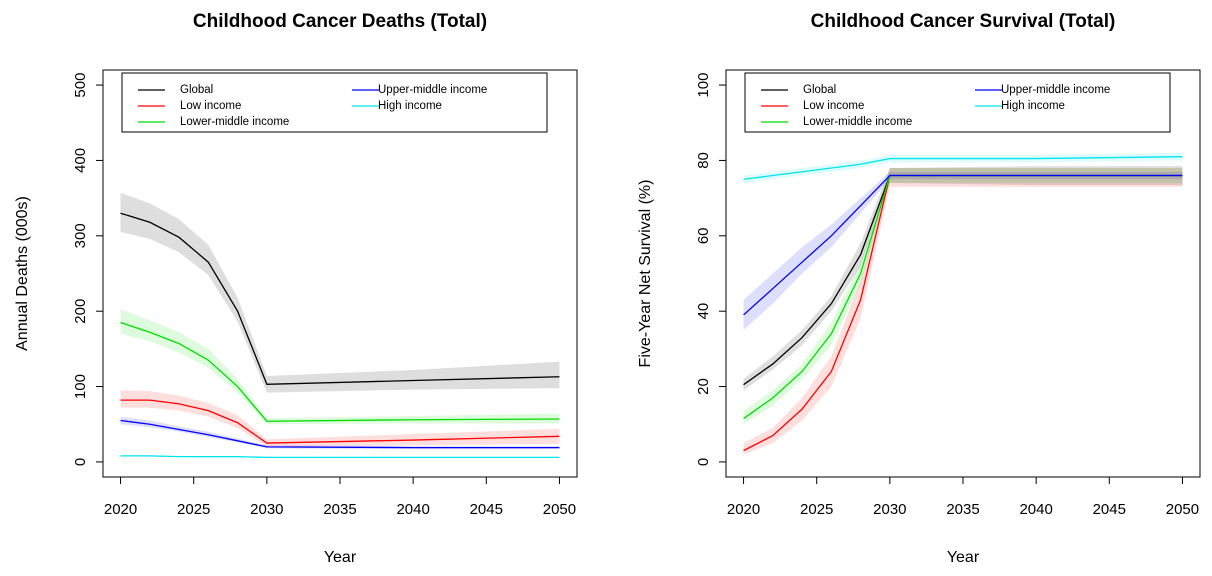  What do you see at coordinates (703, 160) in the screenshot?
I see `y-tick-label: 80` at bounding box center [703, 160].